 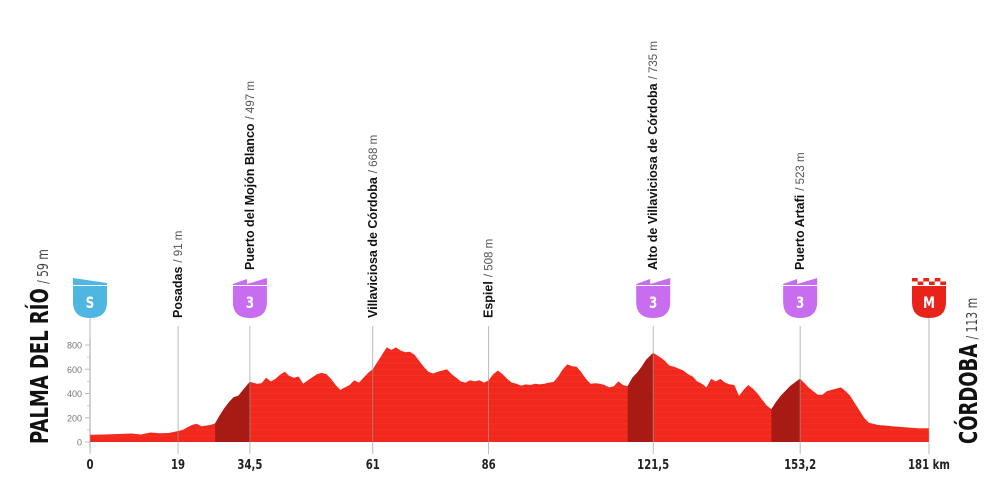 I want to click on waypoint-name: Posadas, so click(x=178, y=292).